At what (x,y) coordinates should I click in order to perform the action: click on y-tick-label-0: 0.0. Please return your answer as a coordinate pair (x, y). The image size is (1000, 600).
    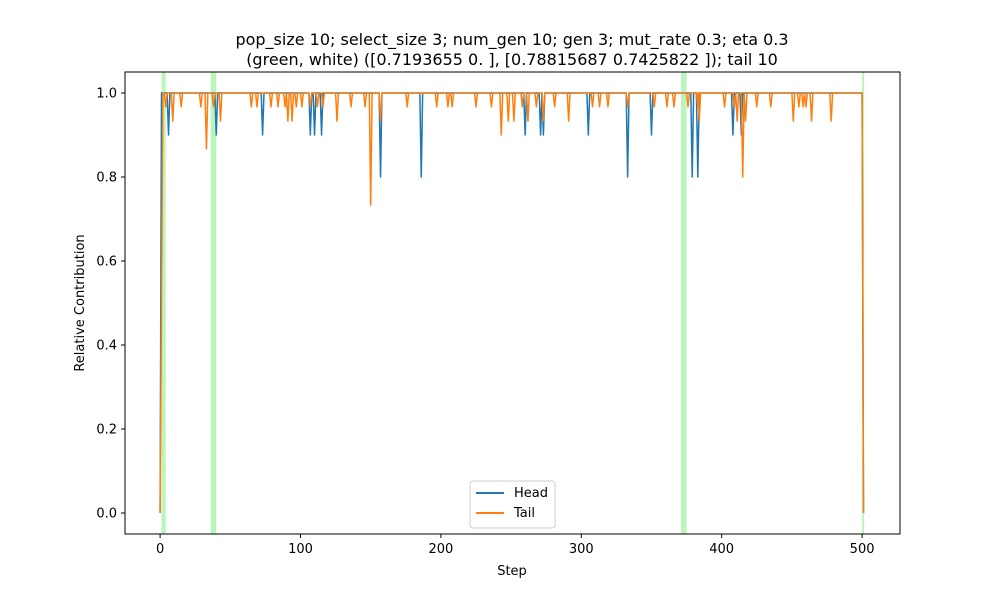
    Looking at the image, I should click on (106, 514).